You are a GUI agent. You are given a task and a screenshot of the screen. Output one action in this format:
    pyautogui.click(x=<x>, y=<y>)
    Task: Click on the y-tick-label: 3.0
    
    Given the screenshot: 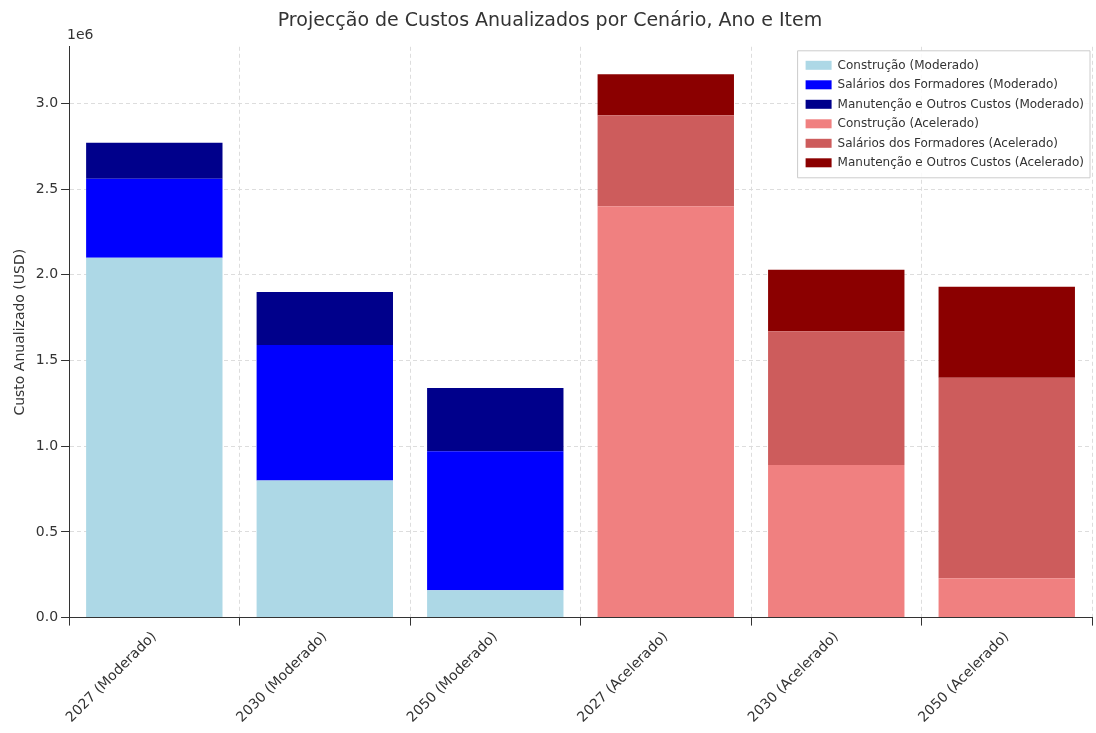 What is the action you would take?
    pyautogui.click(x=47, y=102)
    